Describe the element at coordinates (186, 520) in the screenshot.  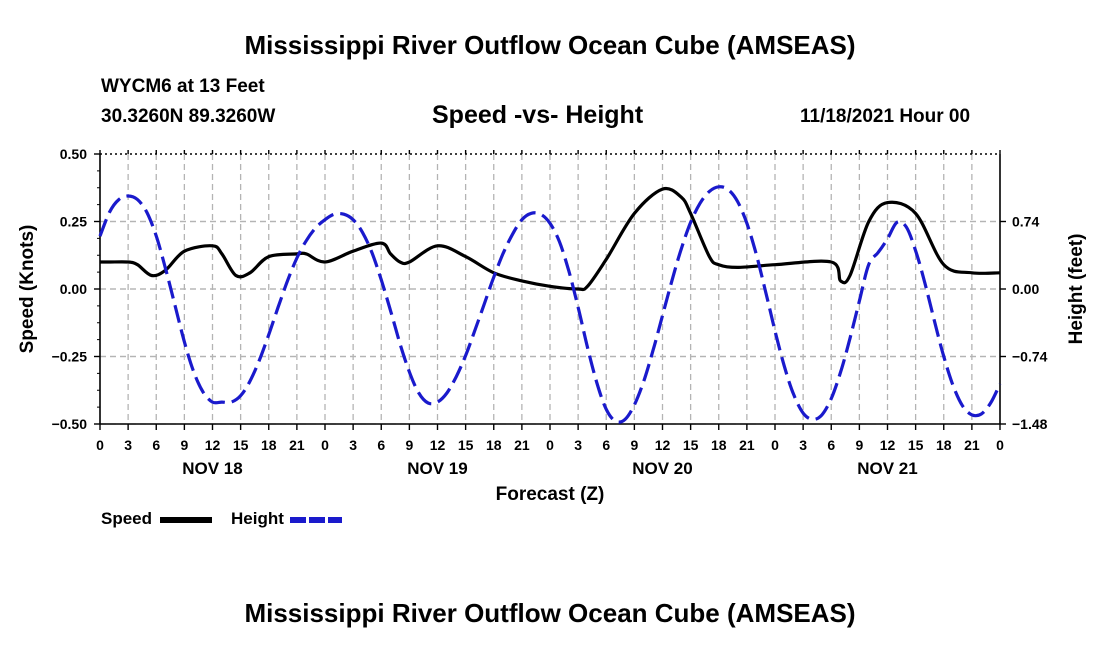
I see `legend-speed-swatch` at that location.